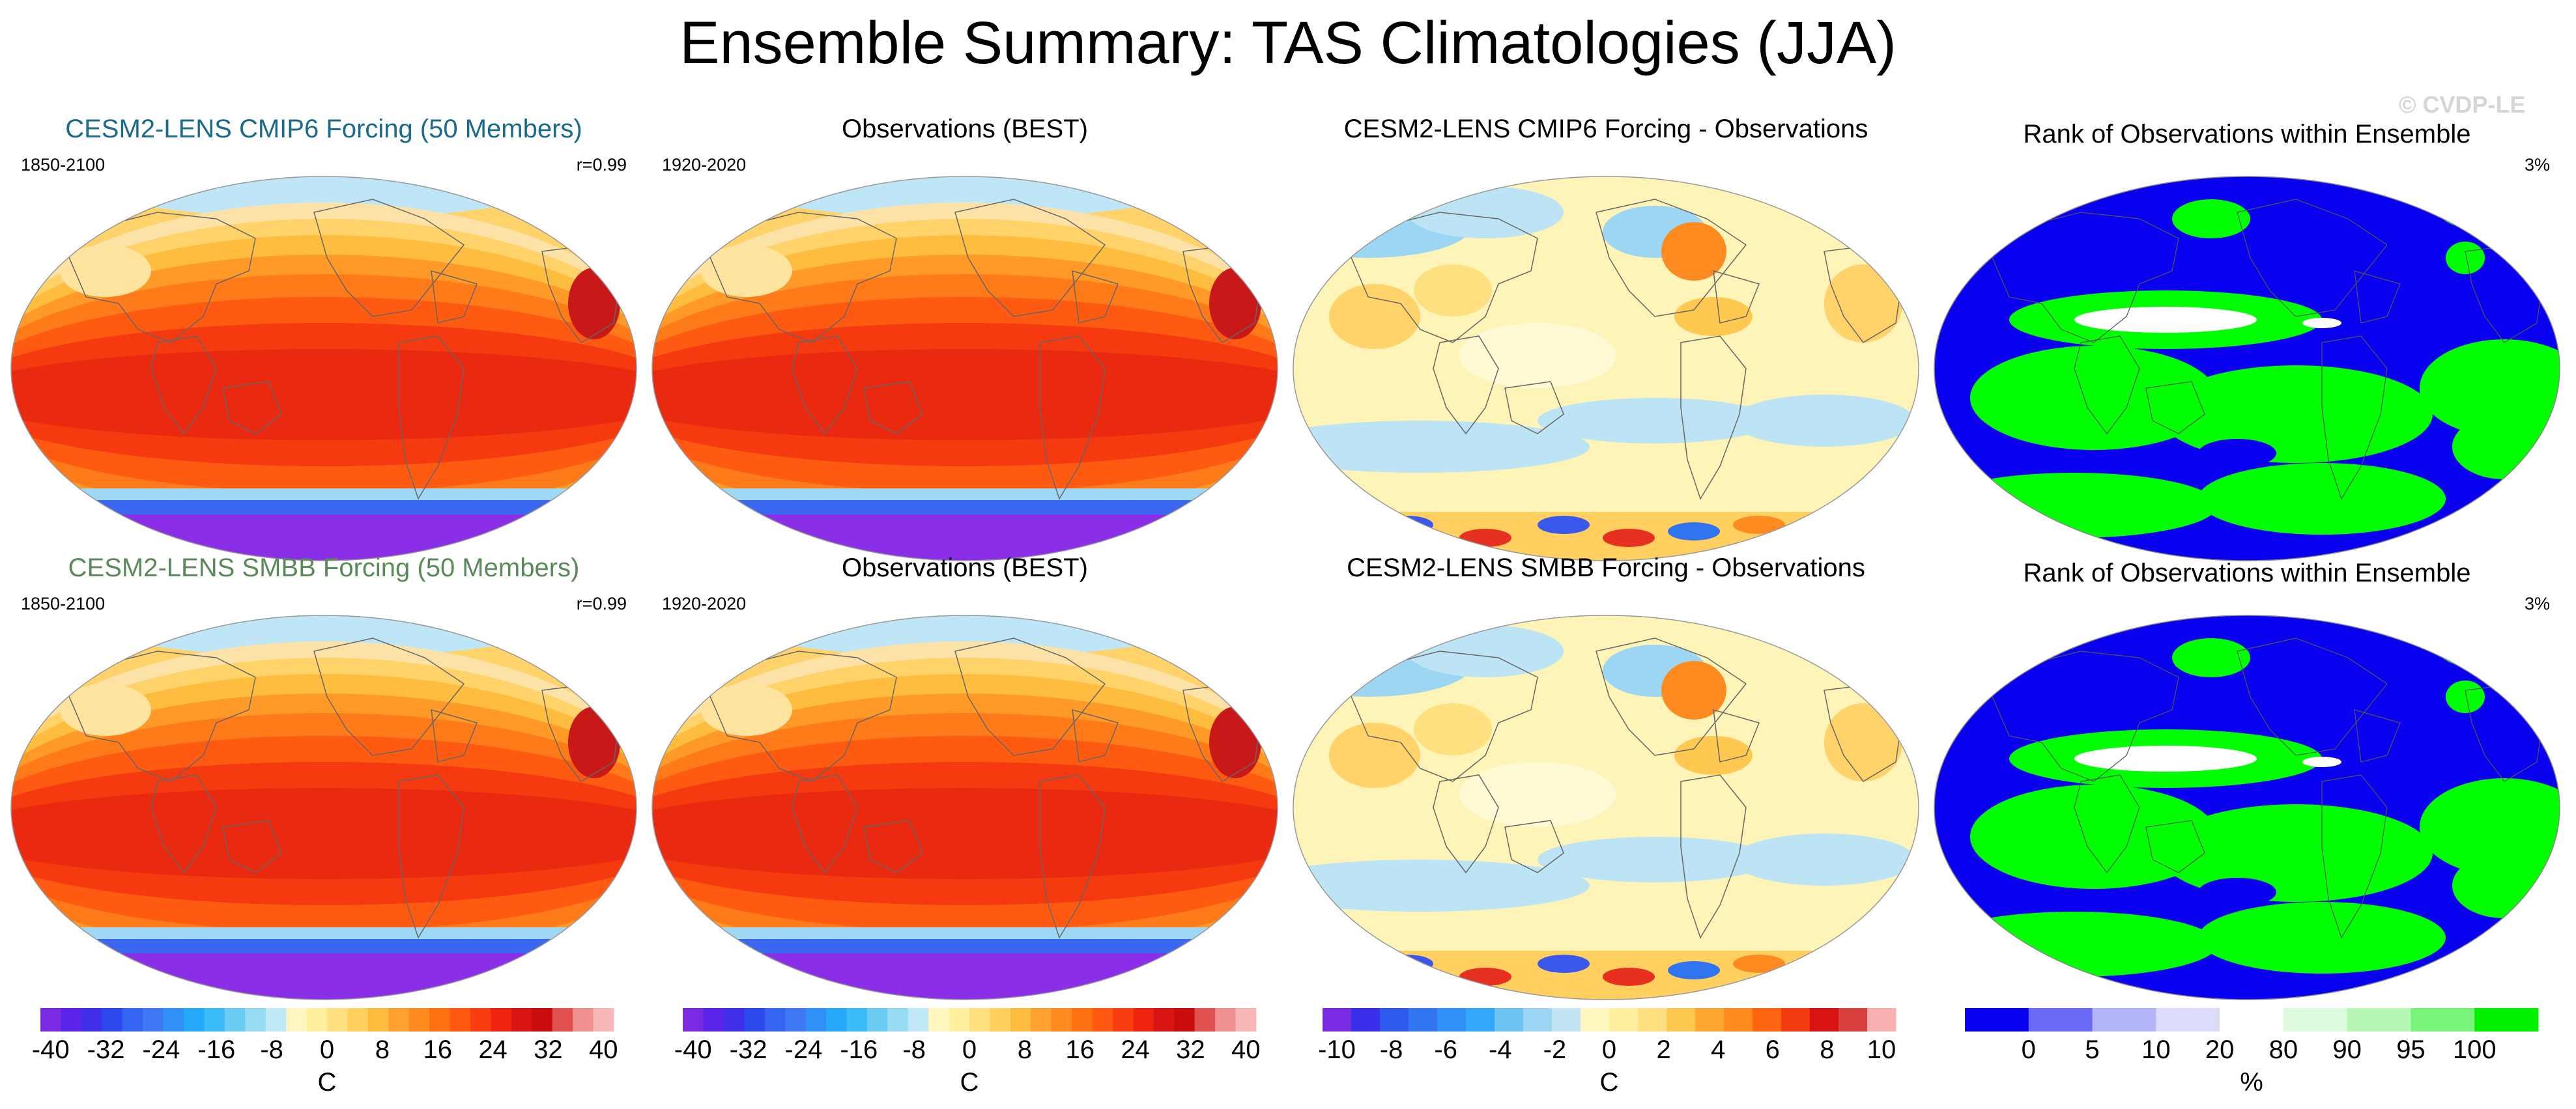 This screenshot has height=1109, width=2576. What do you see at coordinates (1337, 1050) in the screenshot?
I see `colorbar-tick-label: -10` at bounding box center [1337, 1050].